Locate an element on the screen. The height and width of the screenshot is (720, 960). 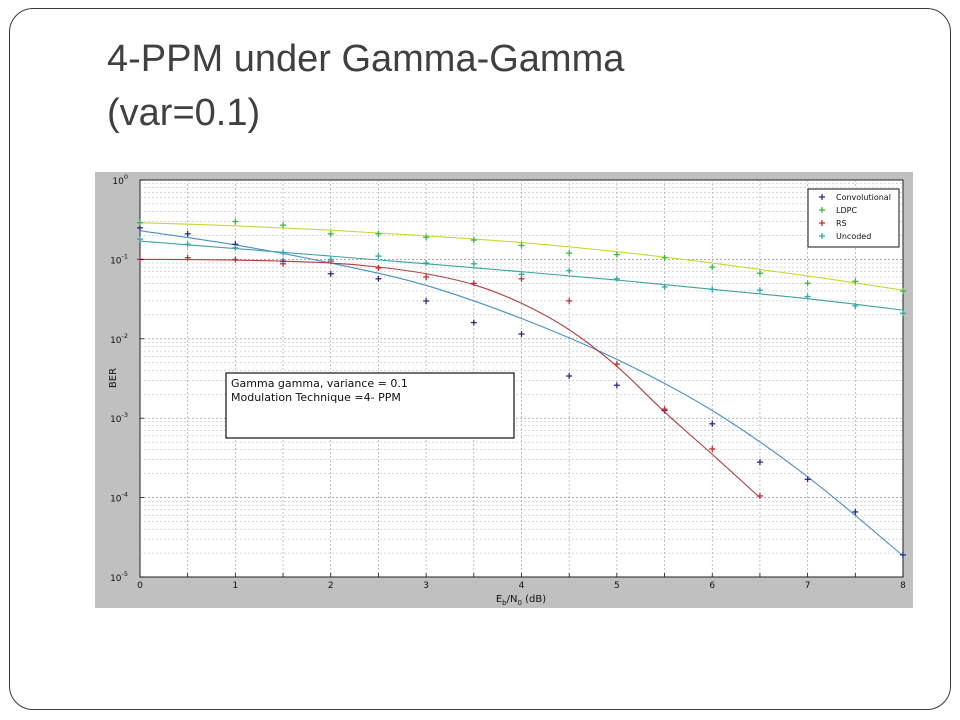
legend: Convolutional LDPC RS Uncoded is located at coordinates (853, 218).